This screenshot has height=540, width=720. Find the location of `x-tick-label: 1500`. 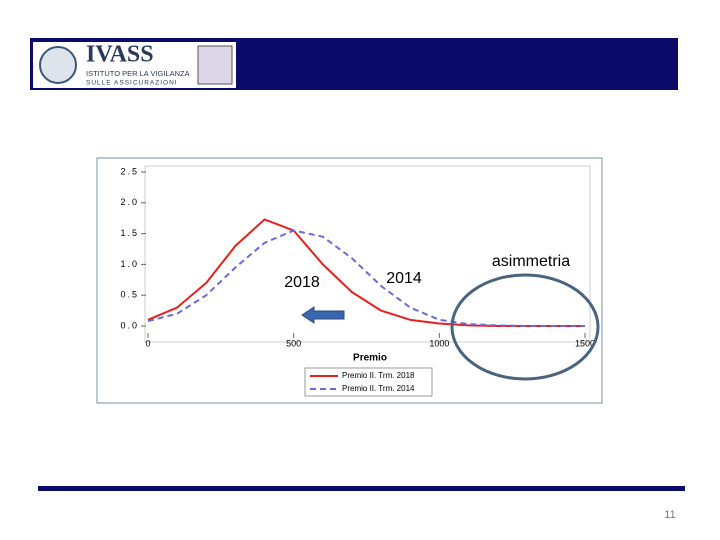

x-tick-label: 1500 is located at coordinates (585, 343).